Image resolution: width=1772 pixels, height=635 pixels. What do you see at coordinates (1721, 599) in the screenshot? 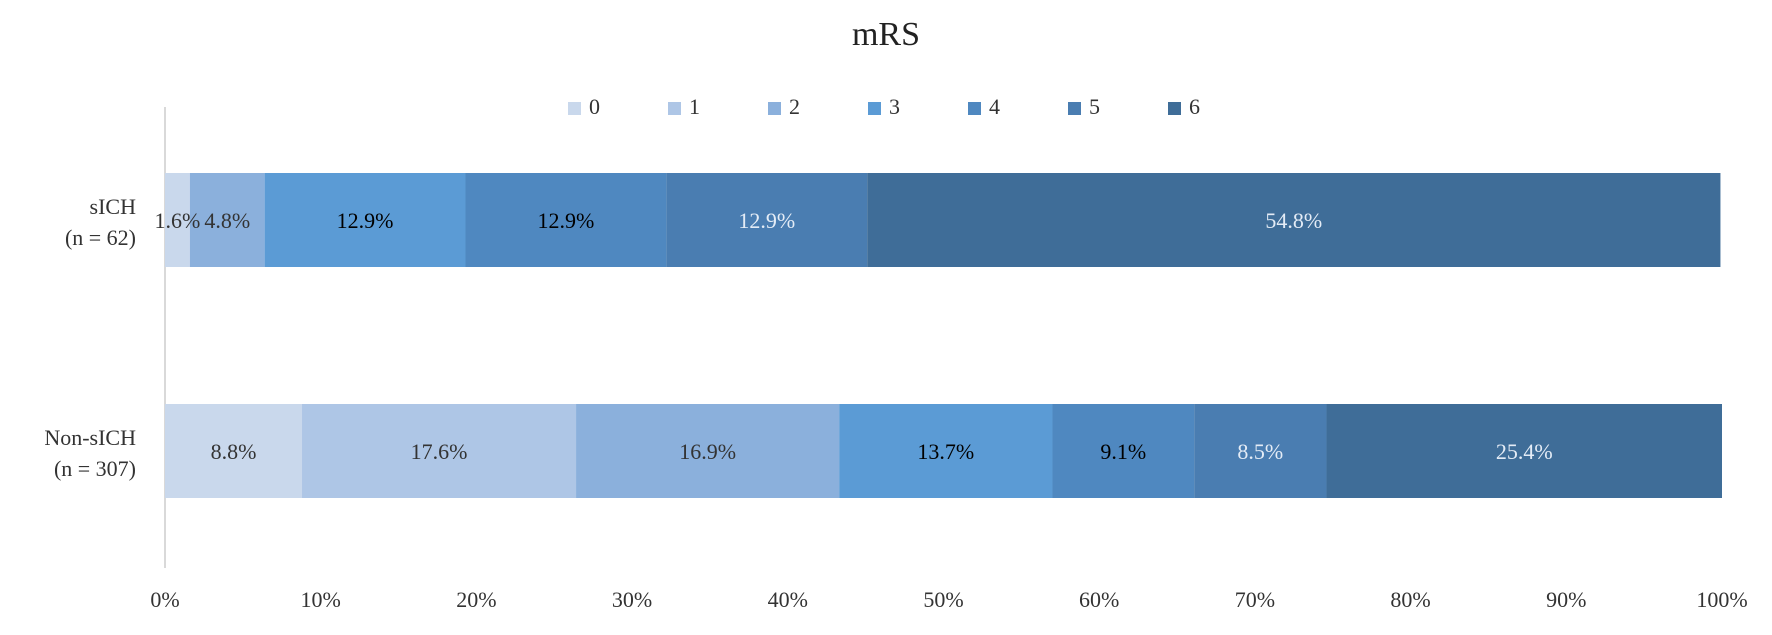
I see `x-tick-label: 100%` at bounding box center [1721, 599].